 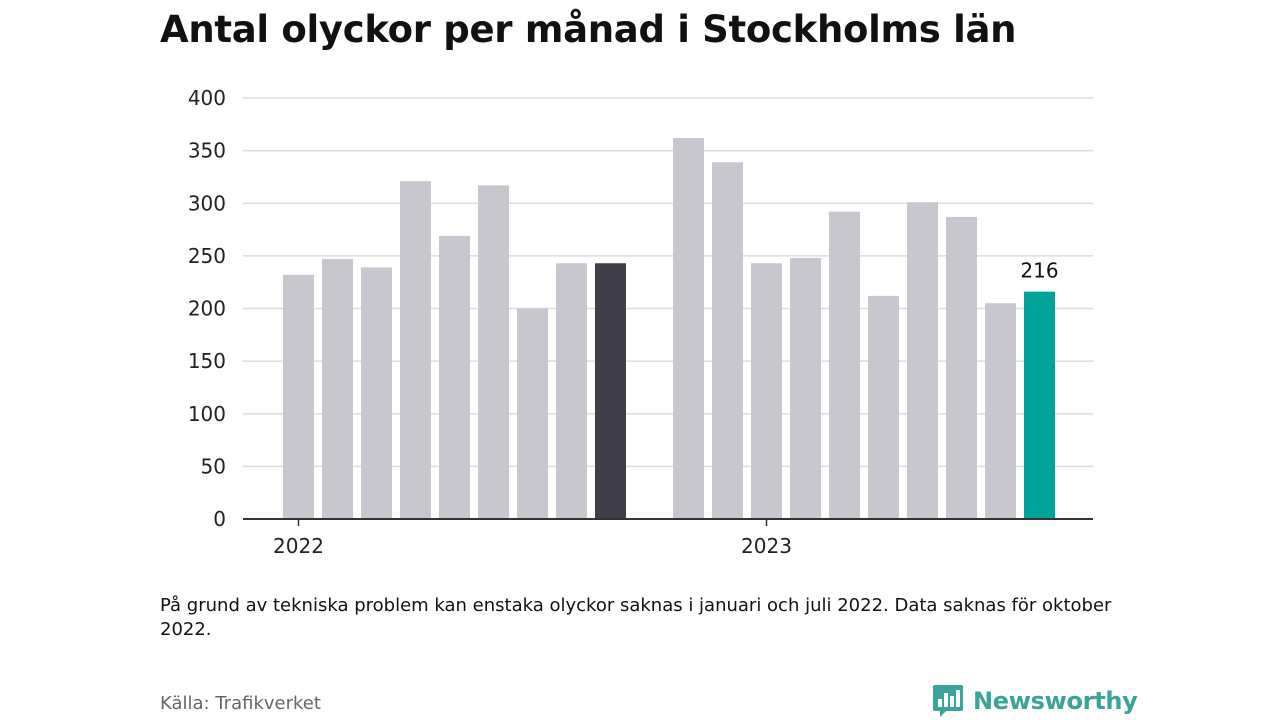 What do you see at coordinates (948, 701) in the screenshot?
I see `newsworthy-logo-icon` at bounding box center [948, 701].